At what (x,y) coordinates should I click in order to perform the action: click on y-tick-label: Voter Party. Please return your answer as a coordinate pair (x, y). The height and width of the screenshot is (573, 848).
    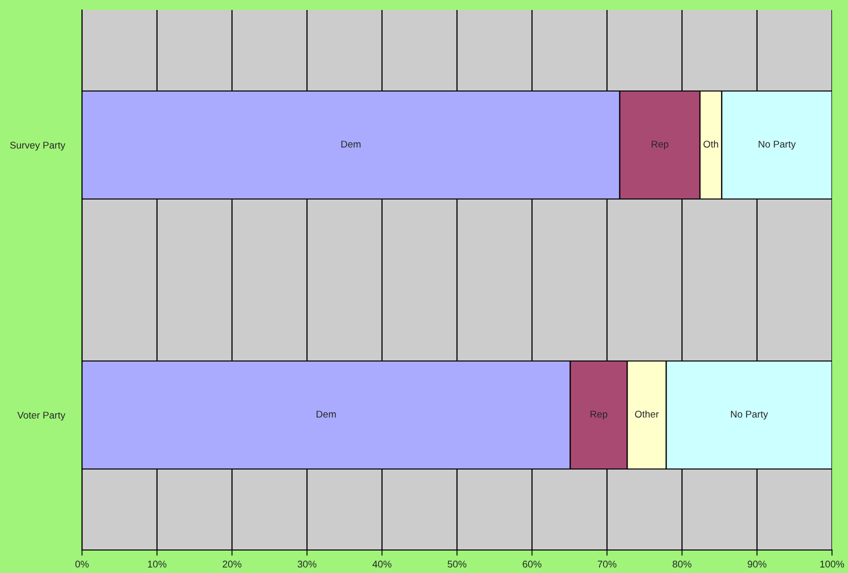
    Looking at the image, I should click on (41, 416).